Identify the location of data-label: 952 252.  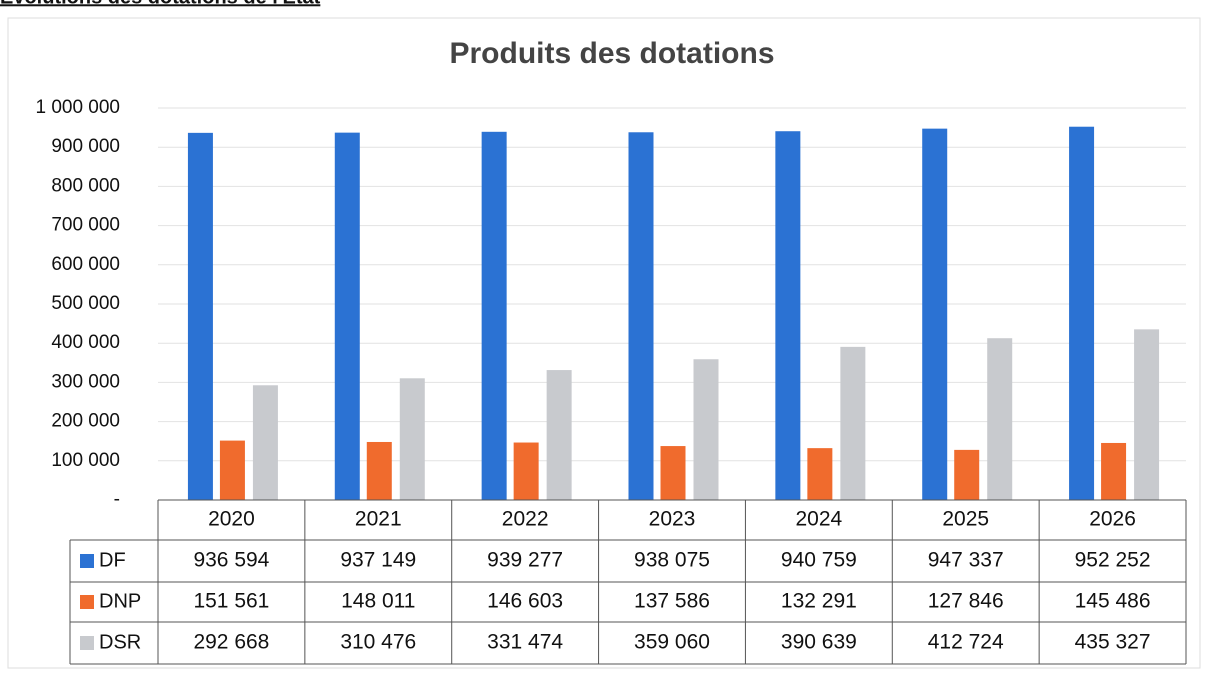
(1113, 560).